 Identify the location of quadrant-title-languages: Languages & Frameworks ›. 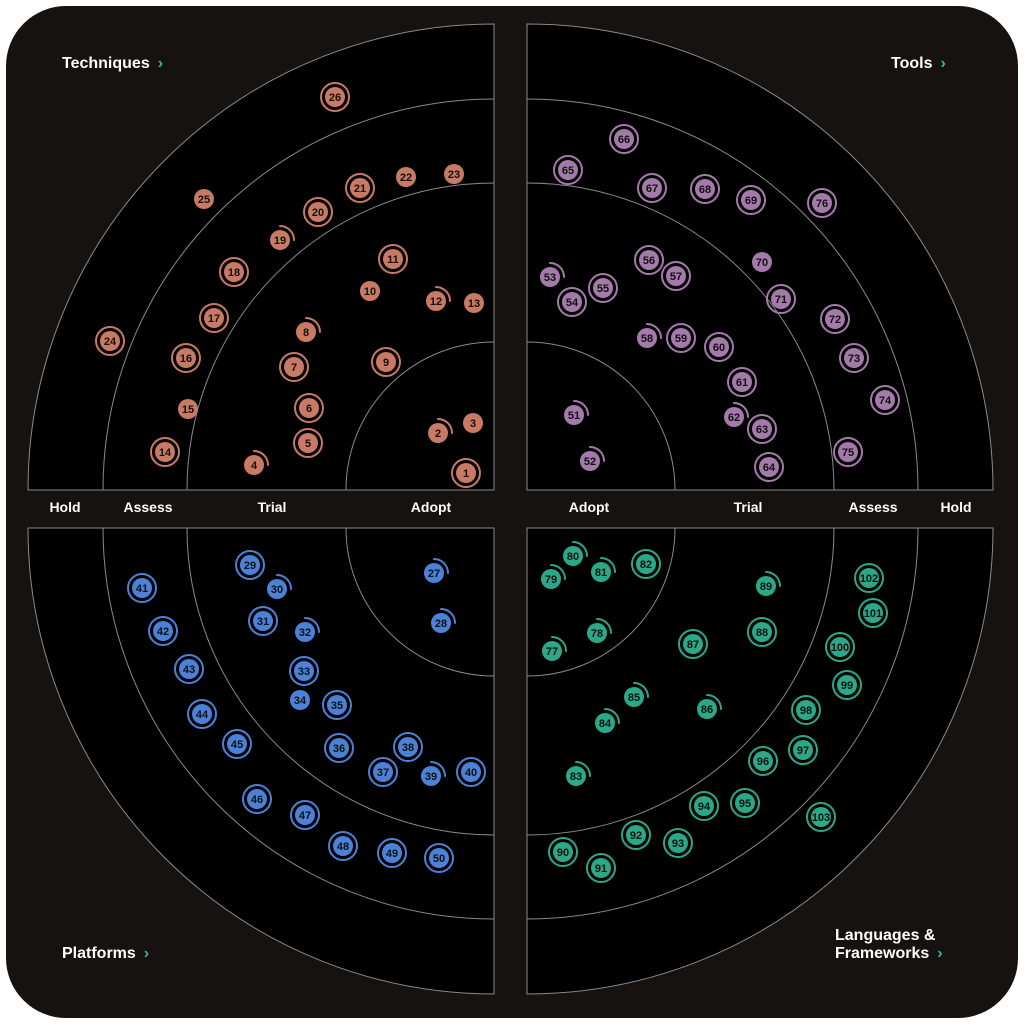
(889, 945).